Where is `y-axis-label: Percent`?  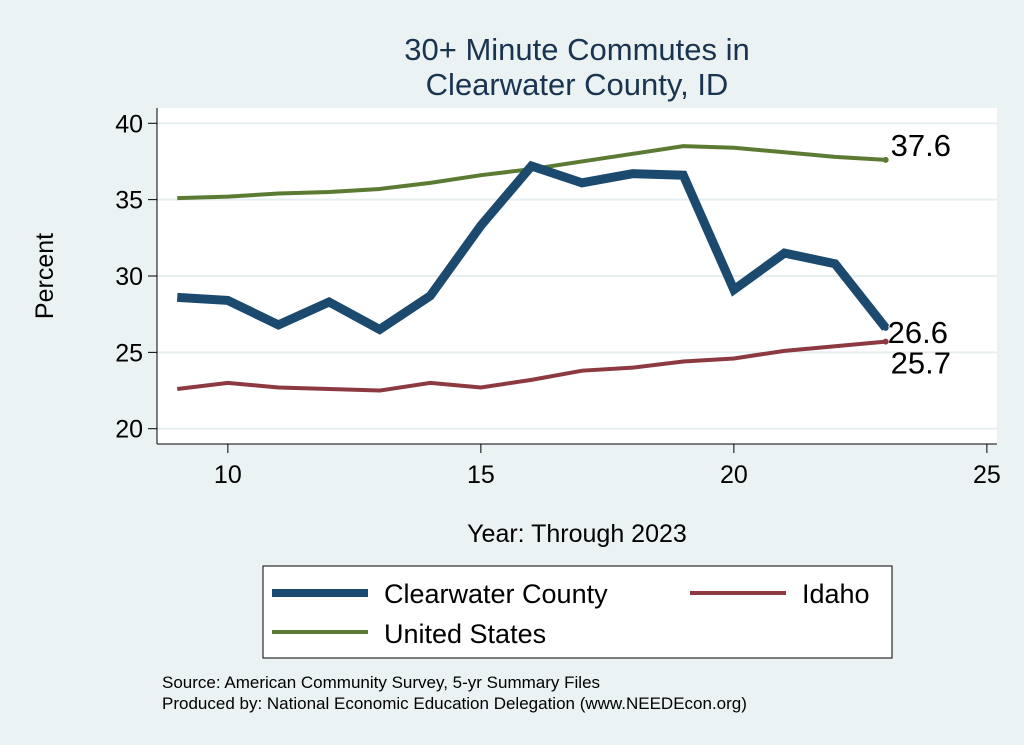
y-axis-label: Percent is located at coordinates (45, 276).